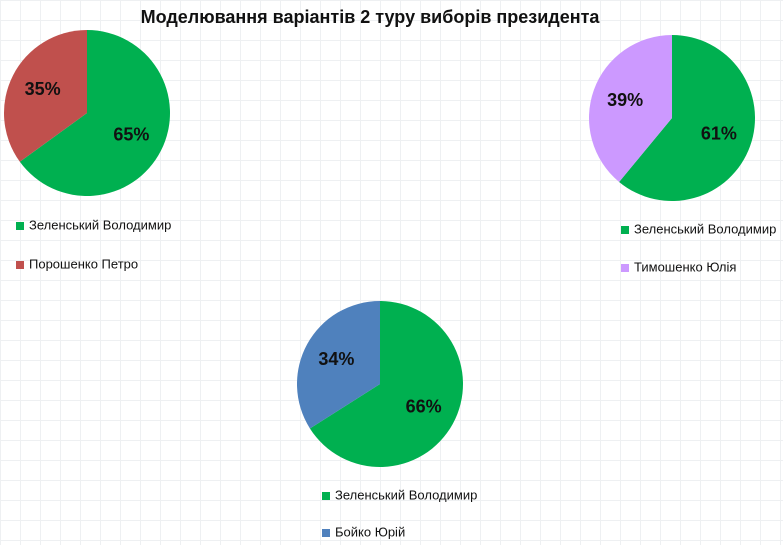 The width and height of the screenshot is (783, 545). What do you see at coordinates (625, 100) in the screenshot?
I see `data-label: 39%` at bounding box center [625, 100].